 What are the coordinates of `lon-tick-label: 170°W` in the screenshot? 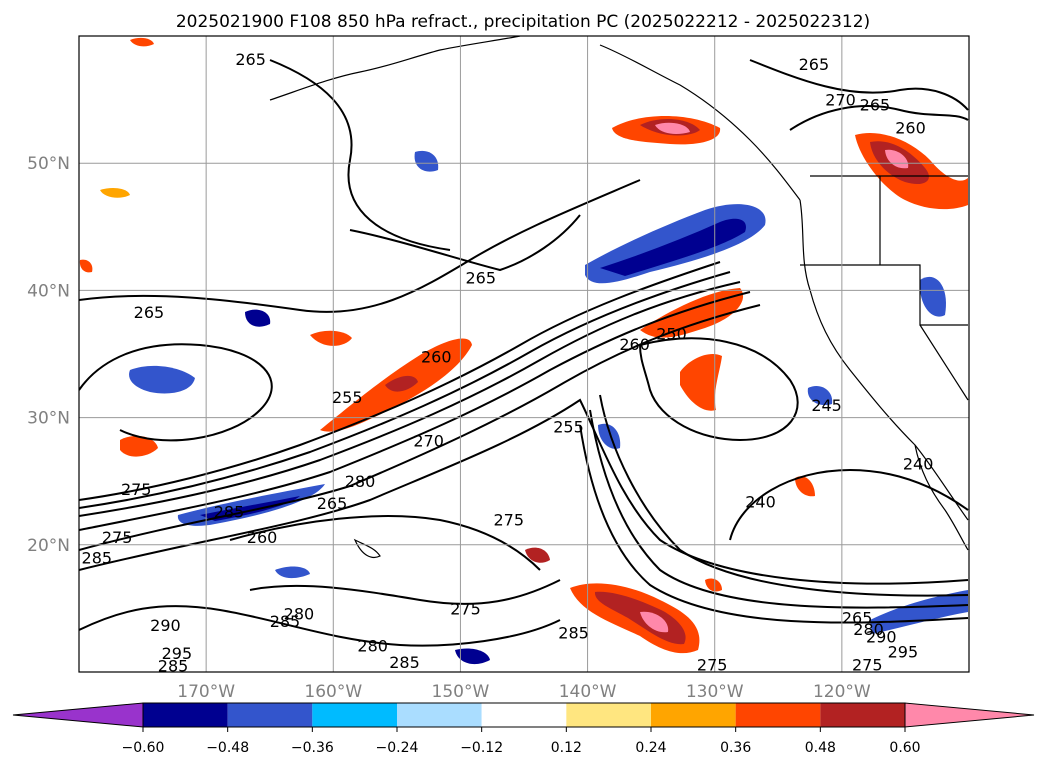 It's located at (206, 692).